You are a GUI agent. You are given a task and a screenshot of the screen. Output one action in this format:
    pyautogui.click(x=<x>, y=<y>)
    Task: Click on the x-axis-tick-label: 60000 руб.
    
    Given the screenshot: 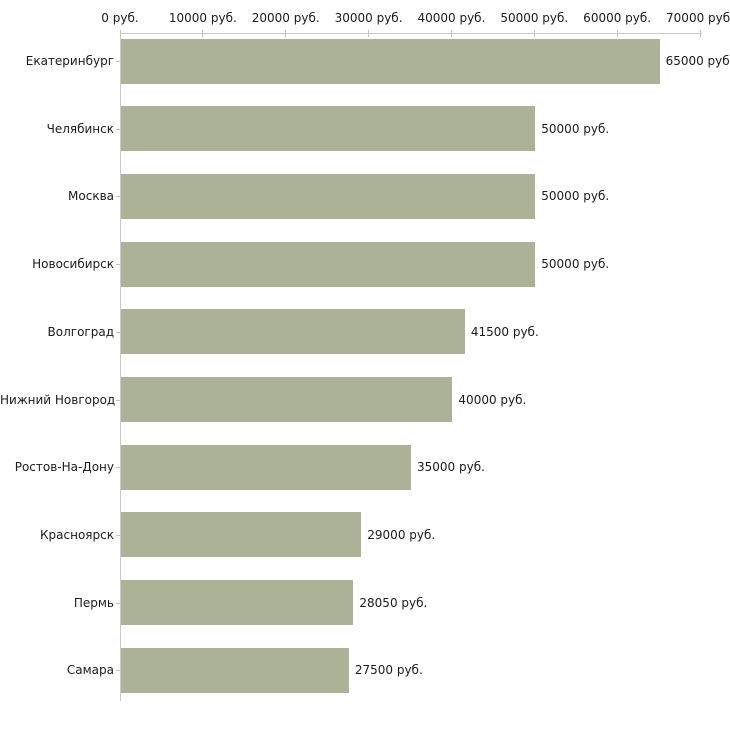 What is the action you would take?
    pyautogui.click(x=617, y=18)
    